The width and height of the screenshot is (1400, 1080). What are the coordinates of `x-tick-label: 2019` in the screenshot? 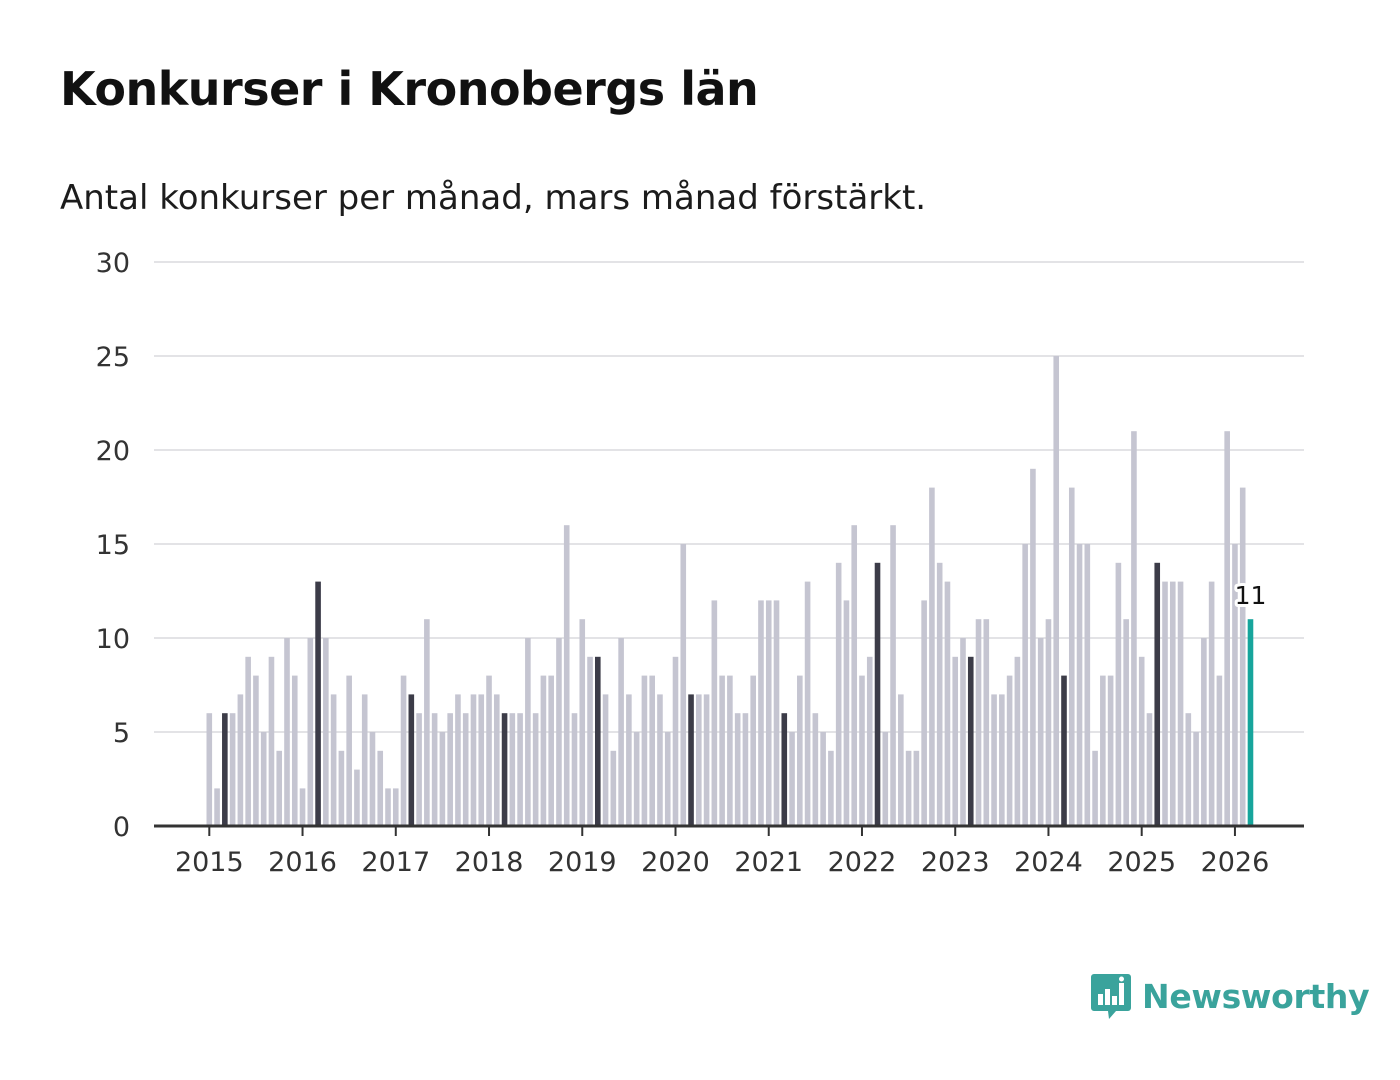 It's located at (582, 862).